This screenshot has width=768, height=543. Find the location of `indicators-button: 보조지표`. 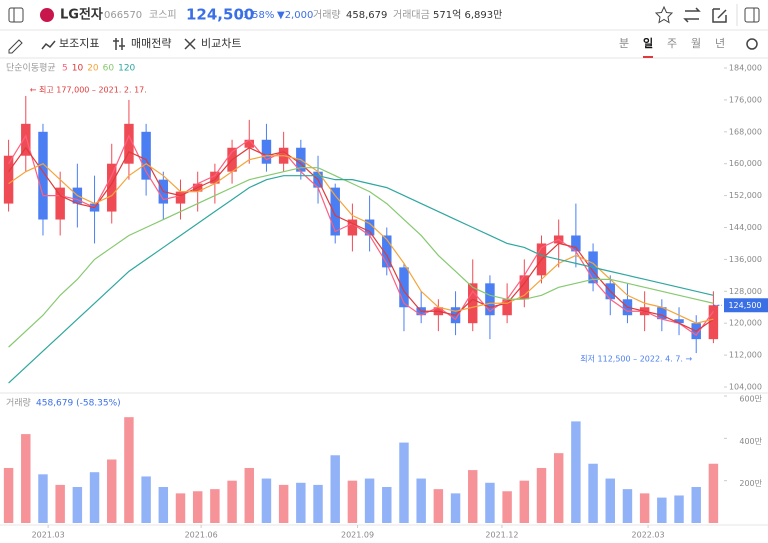

indicators-button: 보조지표 is located at coordinates (79, 43).